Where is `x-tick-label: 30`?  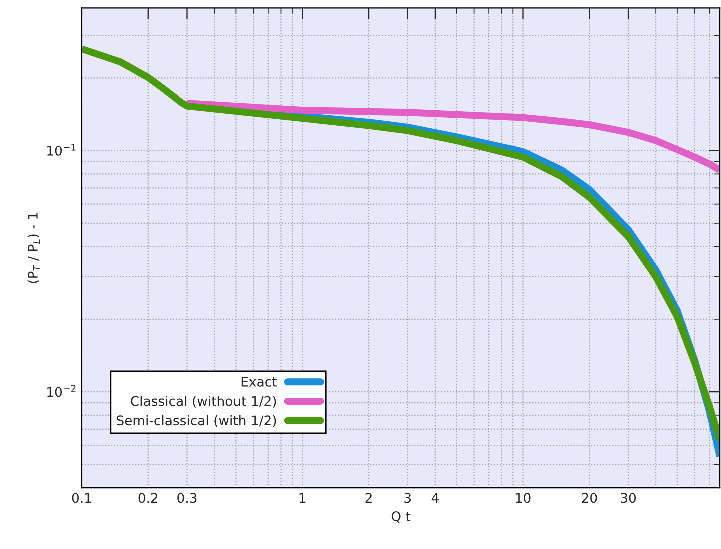
x-tick-label: 30 is located at coordinates (628, 498).